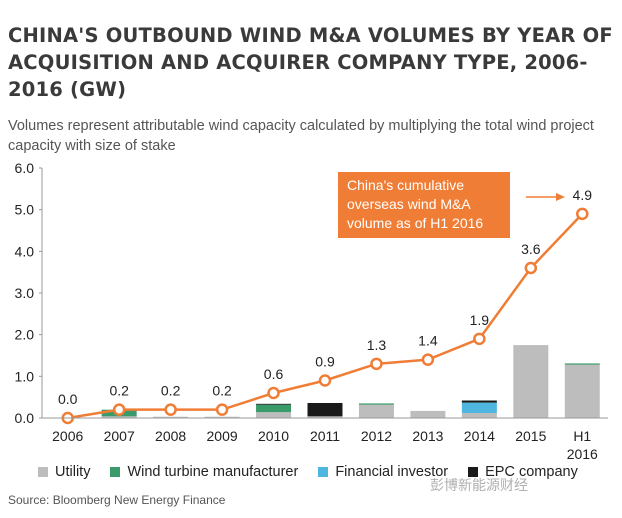  I want to click on y-tick-label: 2.0, so click(25, 335).